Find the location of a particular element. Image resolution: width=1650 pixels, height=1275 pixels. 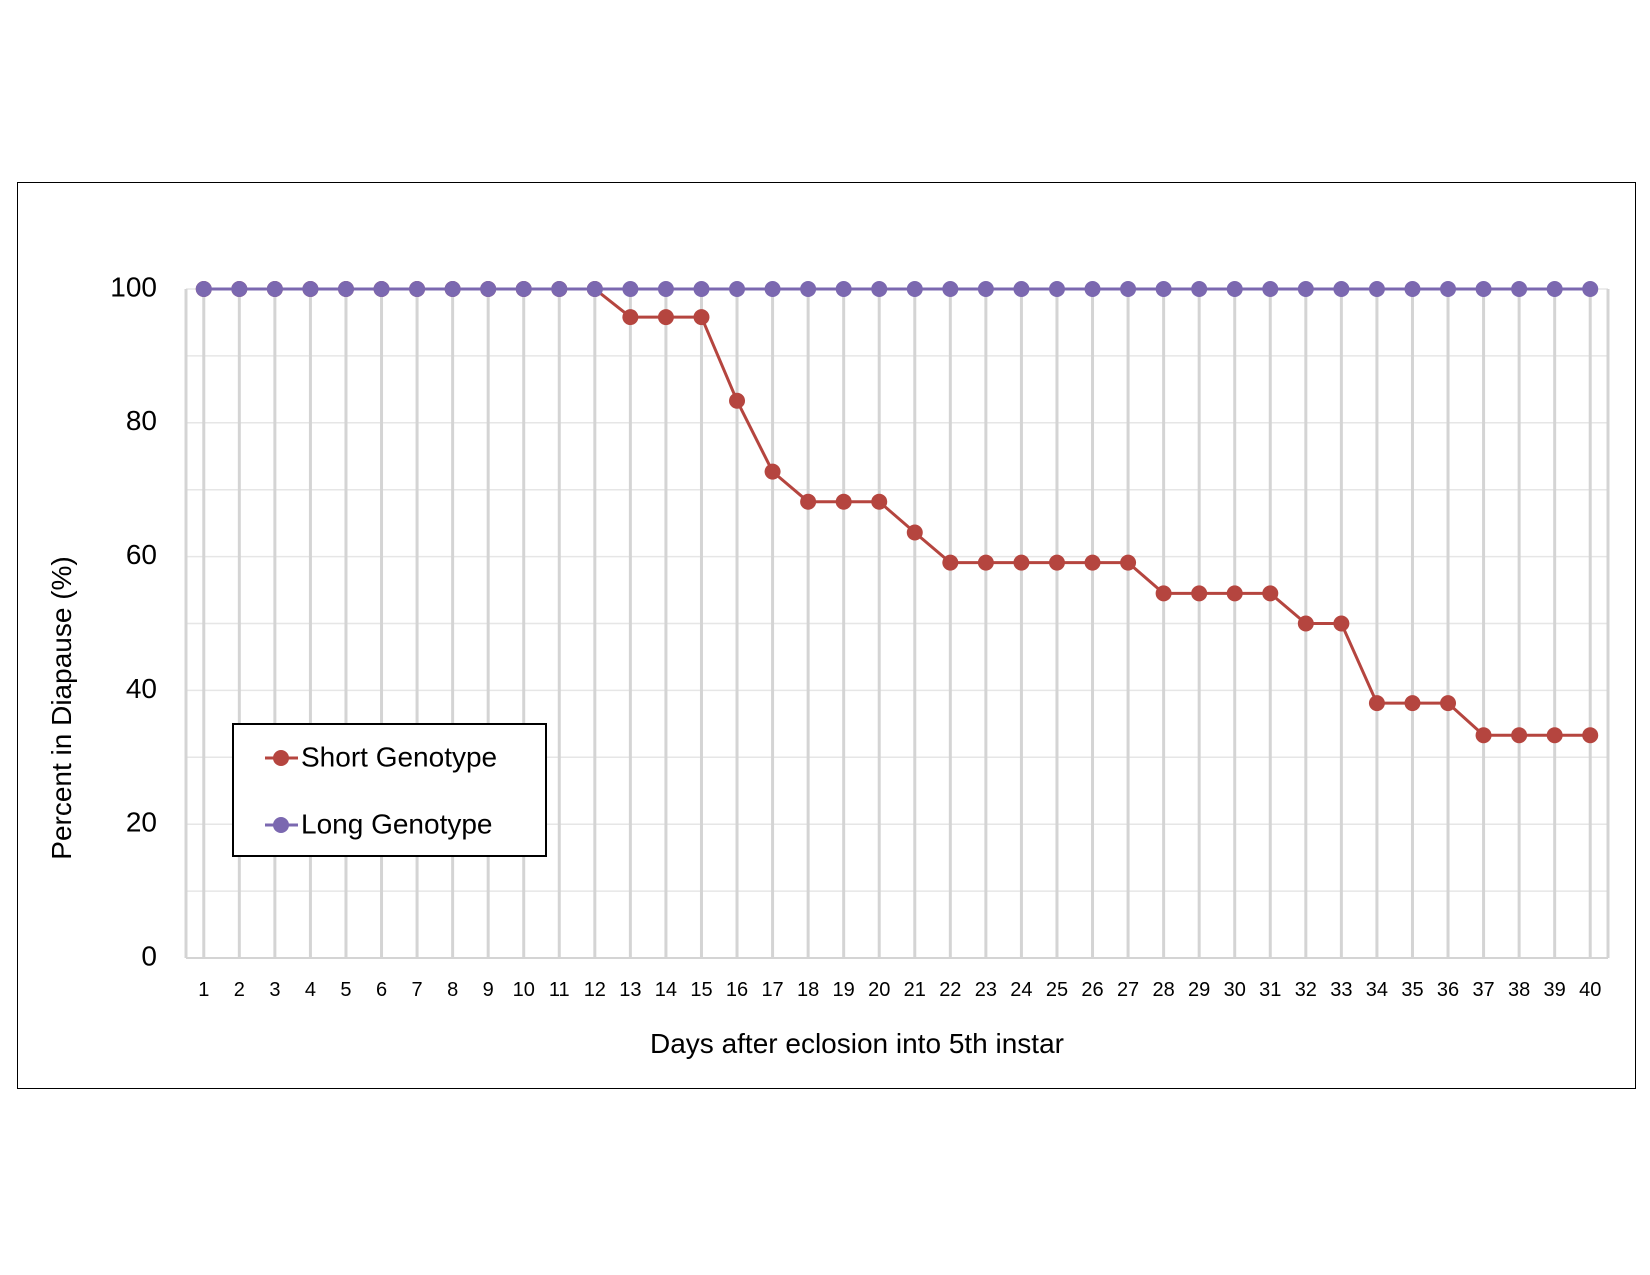

legend-item-short: Short Genotype is located at coordinates (381, 756).